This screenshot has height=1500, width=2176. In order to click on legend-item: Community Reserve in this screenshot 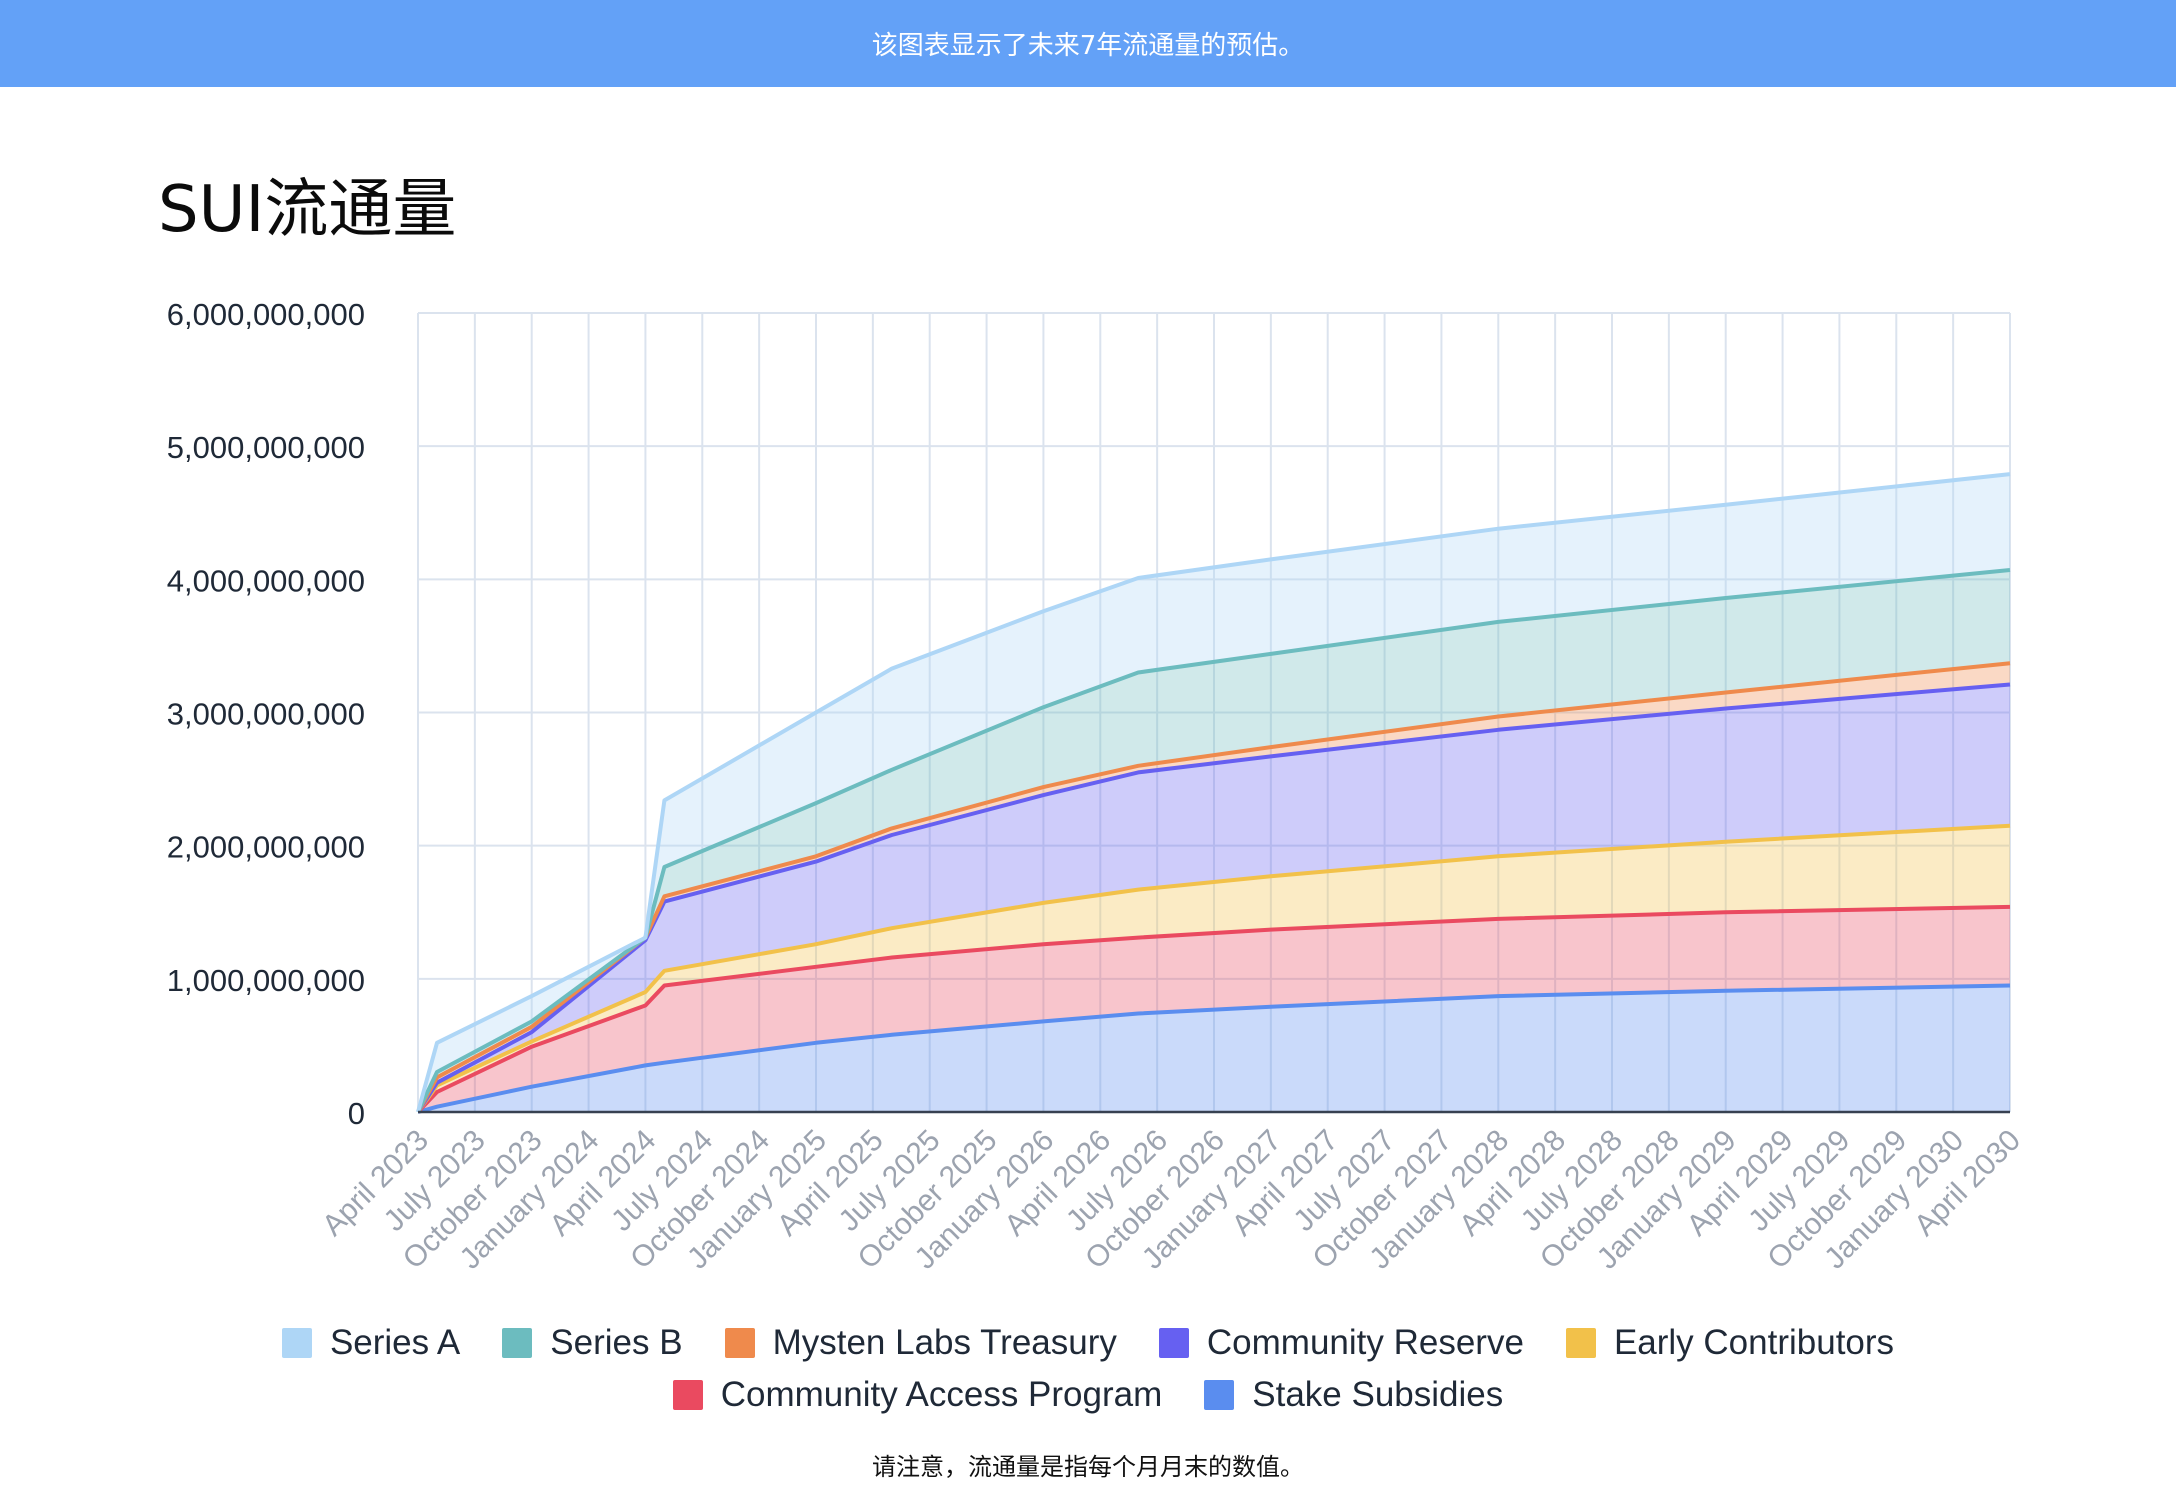, I will do `click(1341, 1343)`.